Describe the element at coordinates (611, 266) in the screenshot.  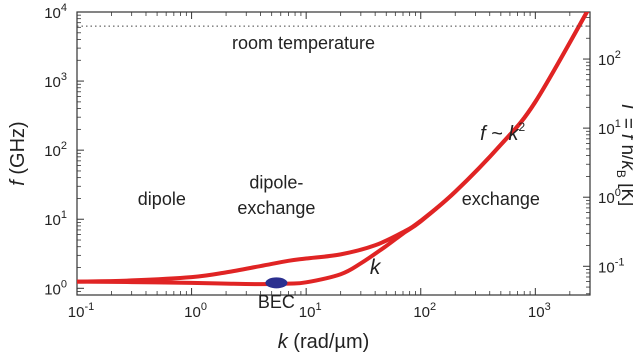
I see `y-right-tick-label: 10⁻¹` at that location.